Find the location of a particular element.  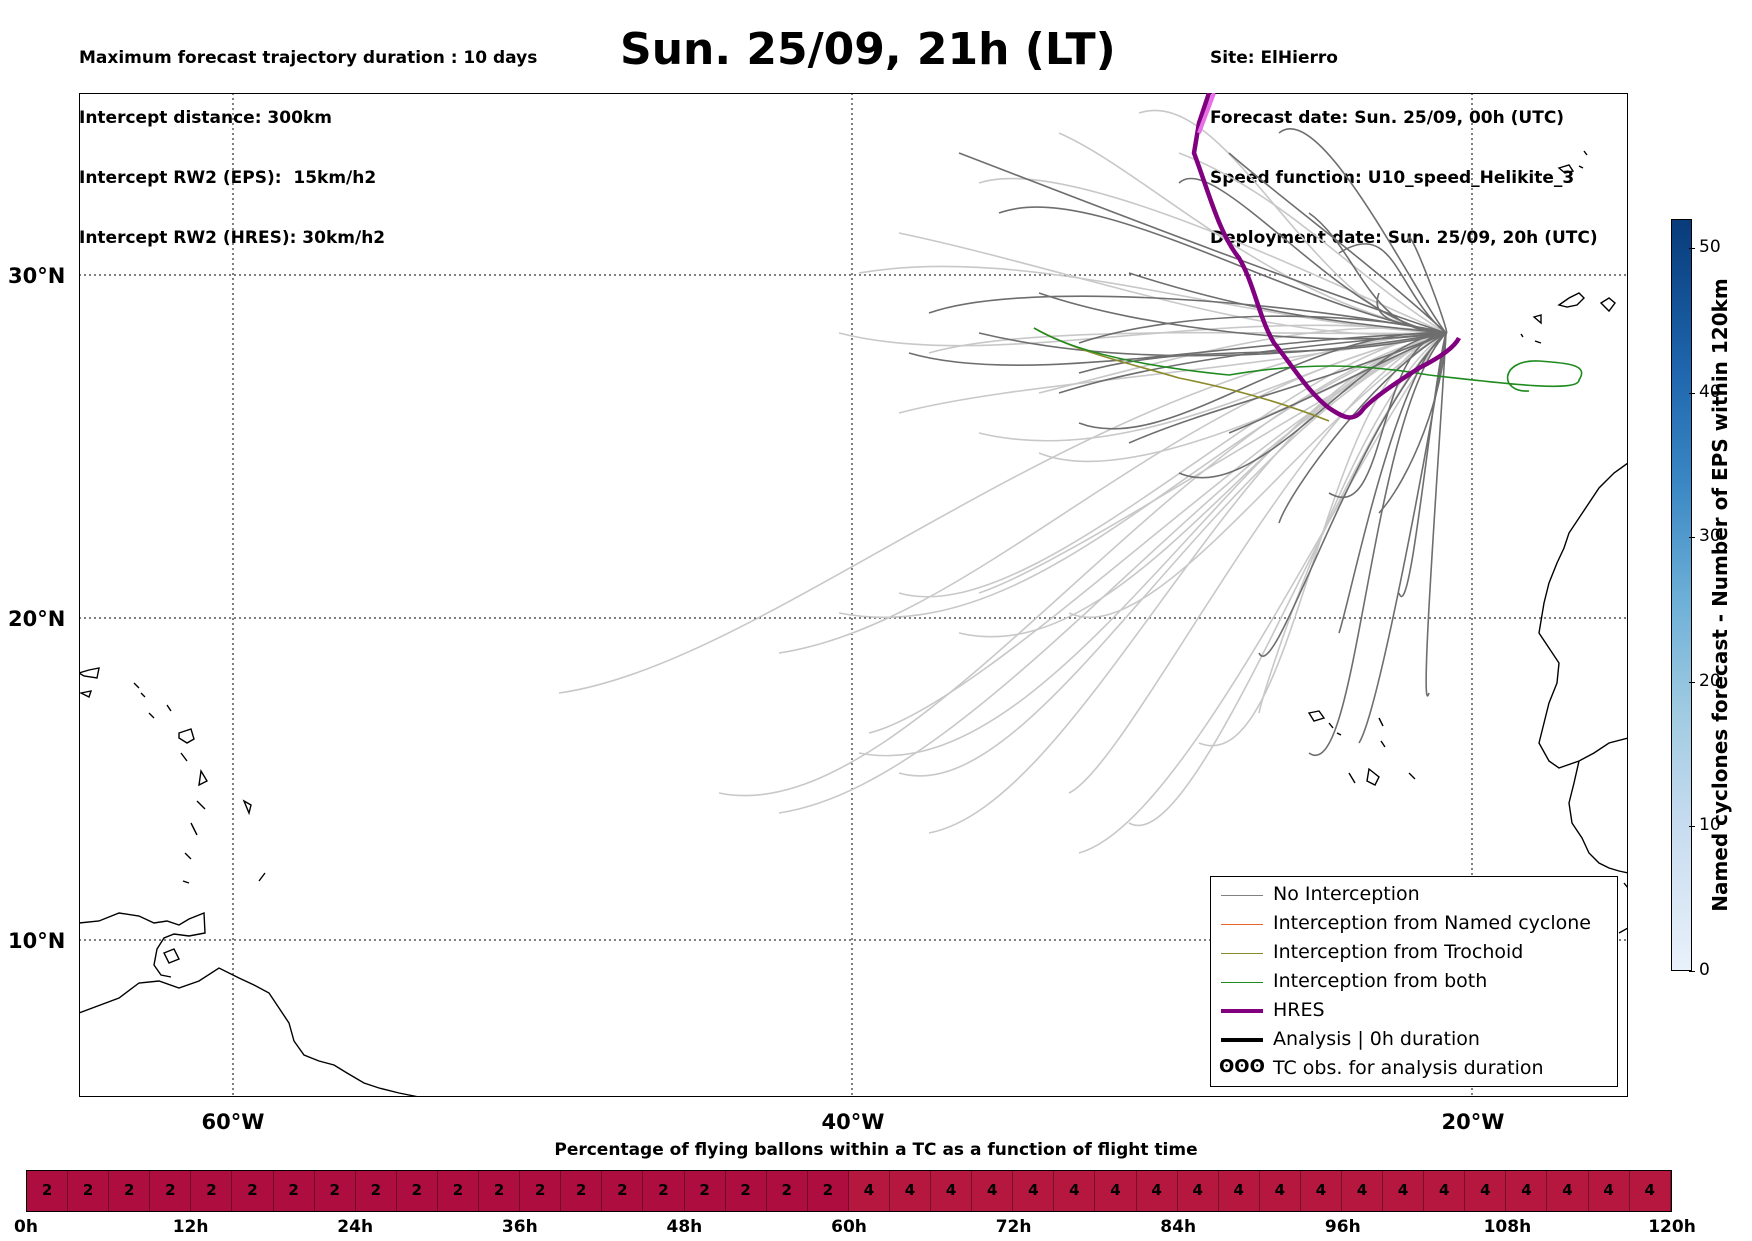

flight-bar-tick-label: 60h is located at coordinates (849, 1227).